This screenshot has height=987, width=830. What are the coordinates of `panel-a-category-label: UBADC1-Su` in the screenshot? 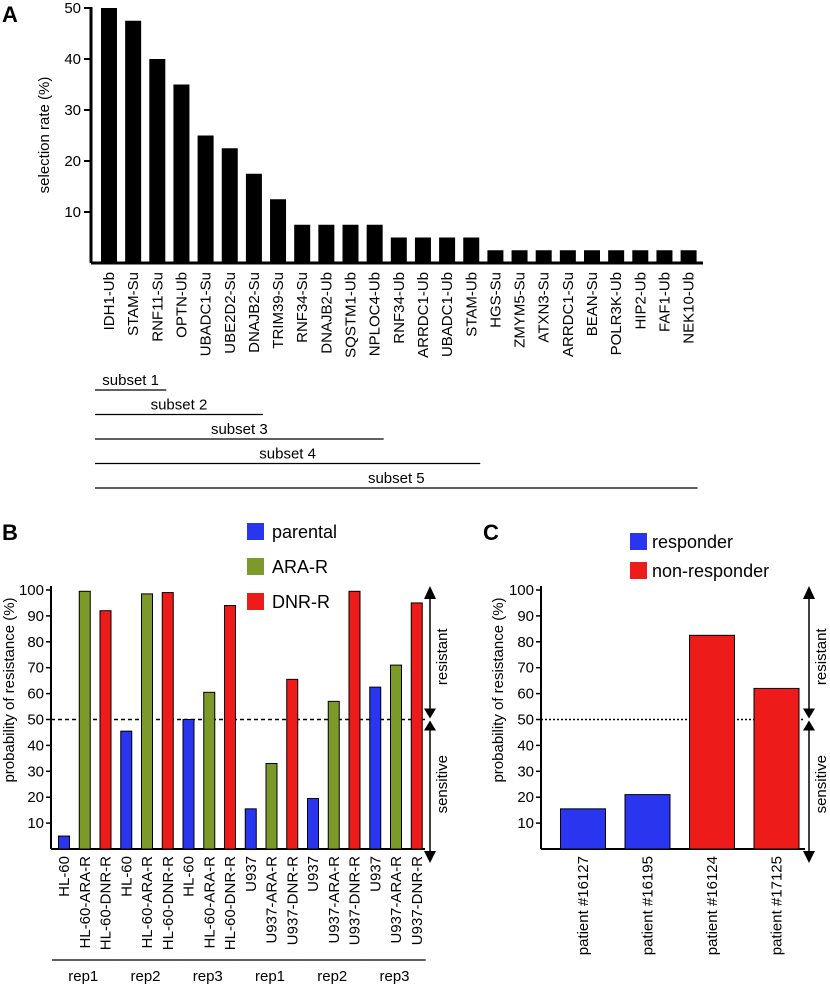 It's located at (206, 314).